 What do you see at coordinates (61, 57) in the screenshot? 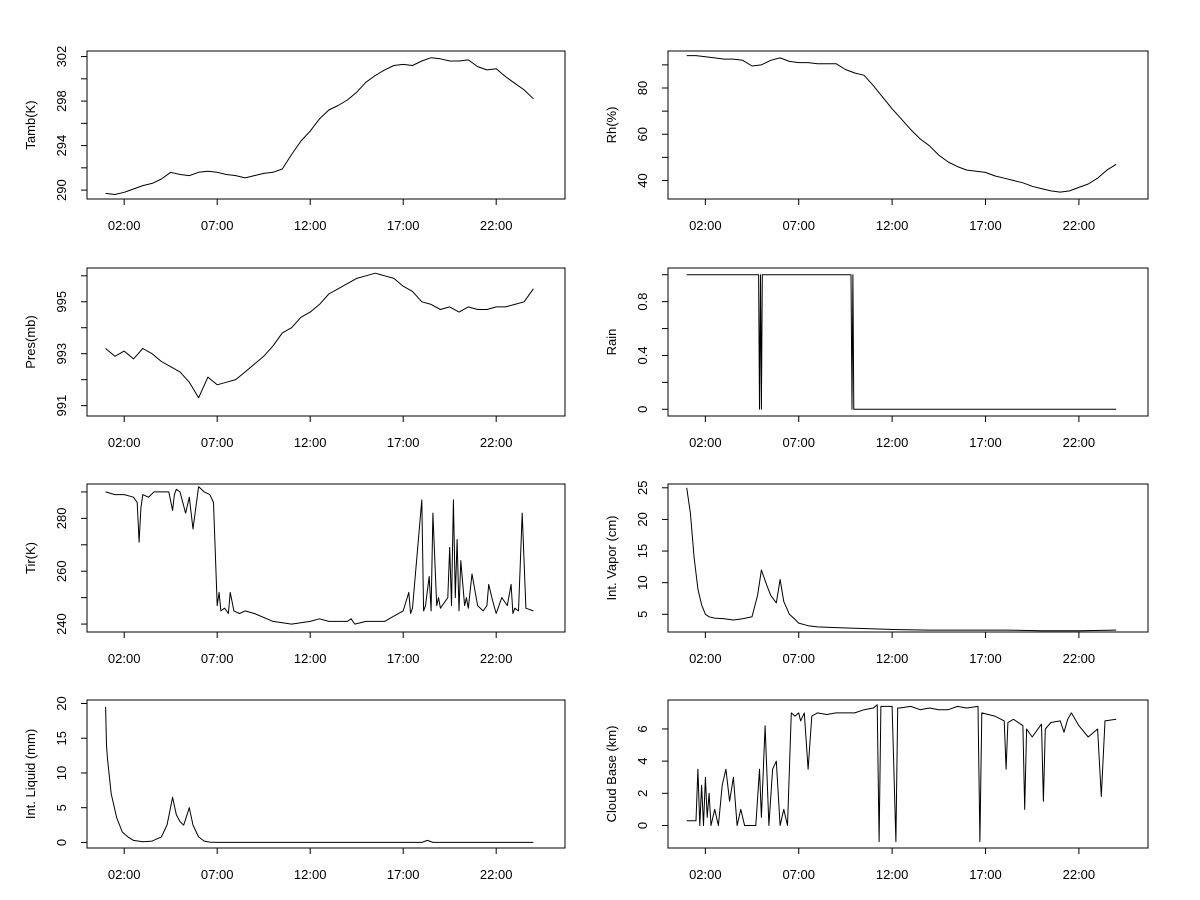
I see `y-tick-label: 302` at bounding box center [61, 57].